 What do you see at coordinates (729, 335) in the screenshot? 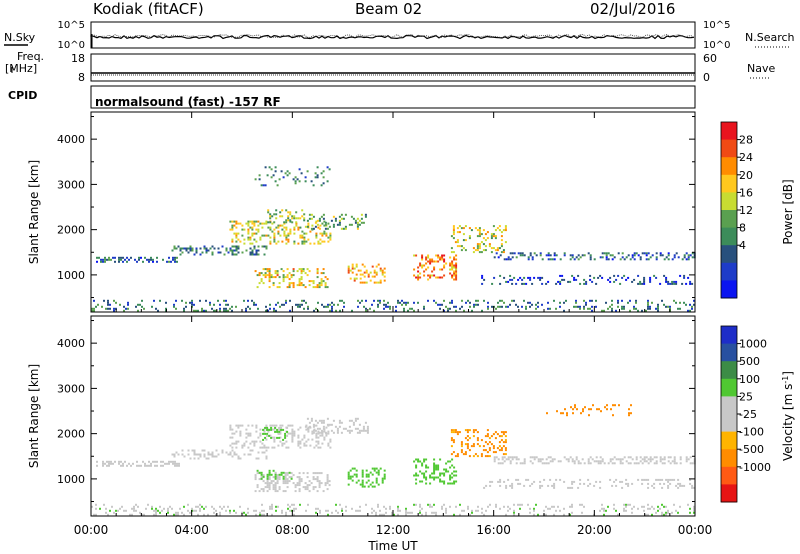
I see `velocity-colorbar-swatch` at bounding box center [729, 335].